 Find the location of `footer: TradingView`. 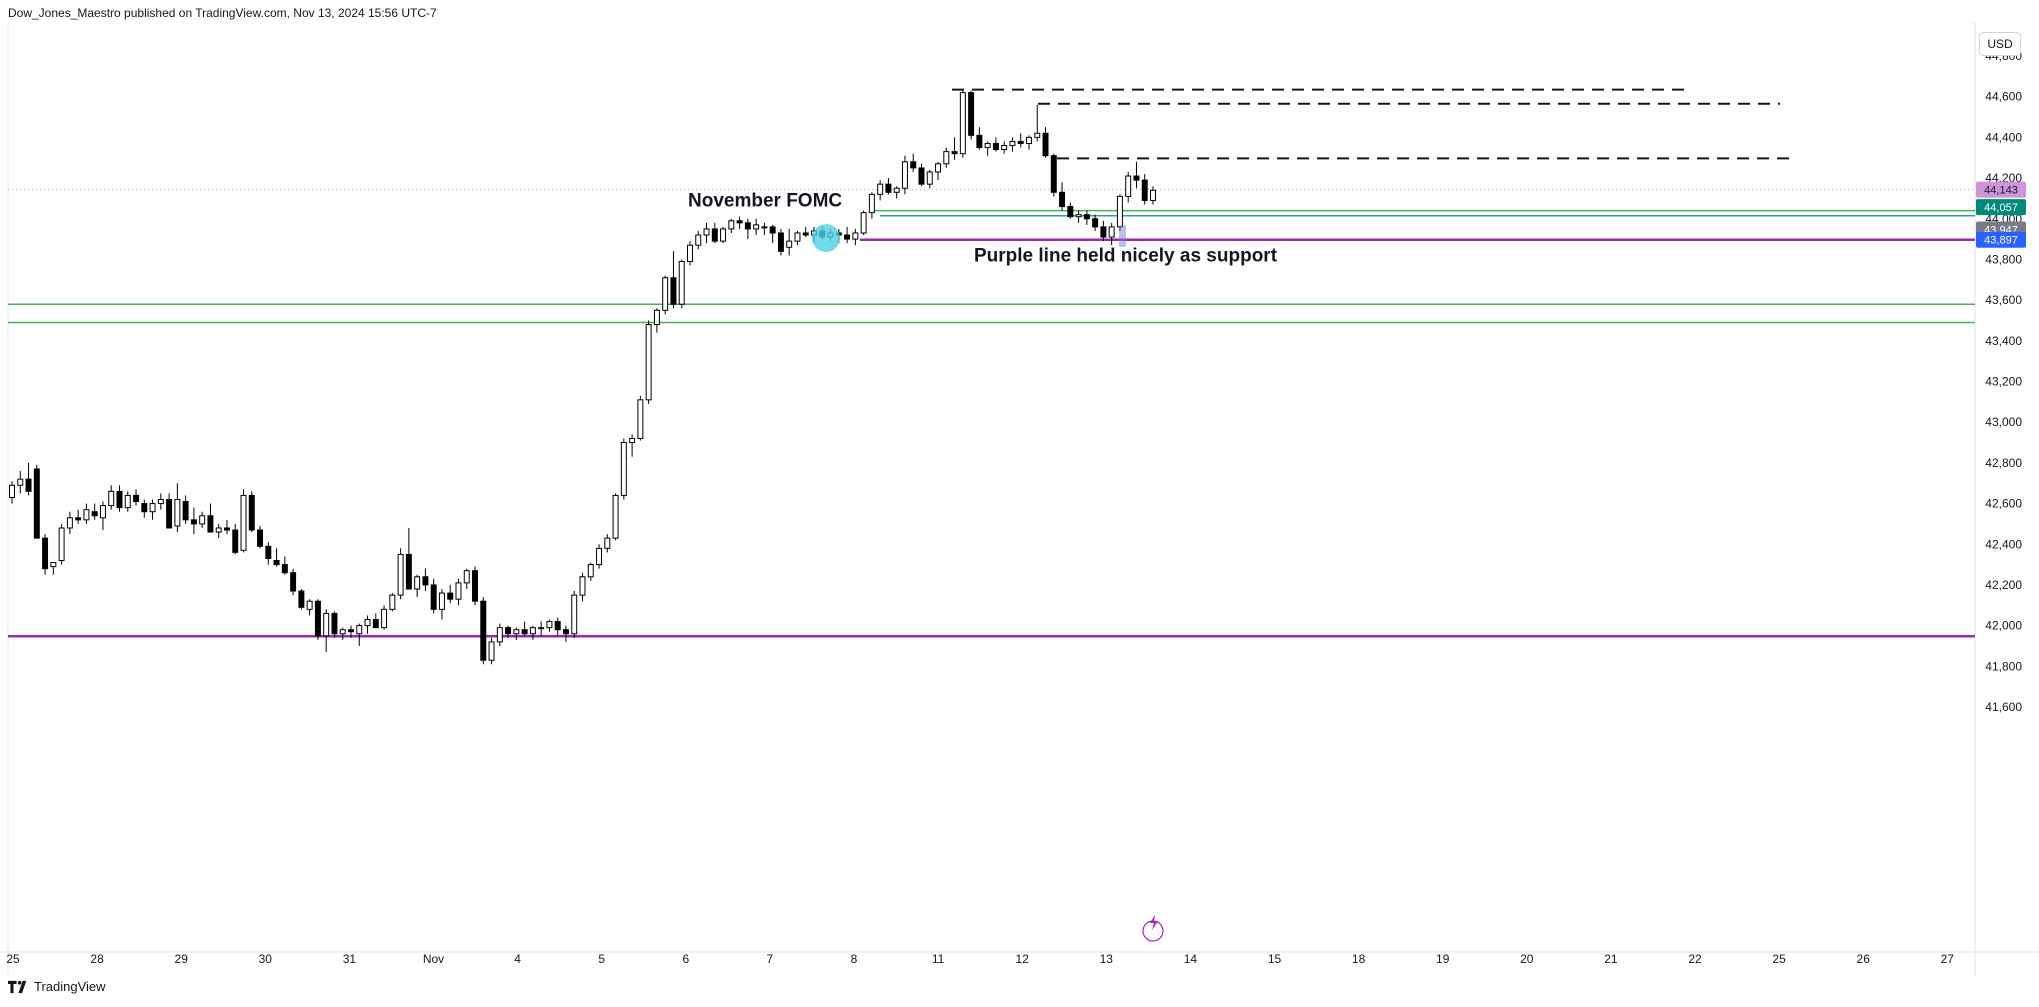

footer: TradingView is located at coordinates (57, 986).